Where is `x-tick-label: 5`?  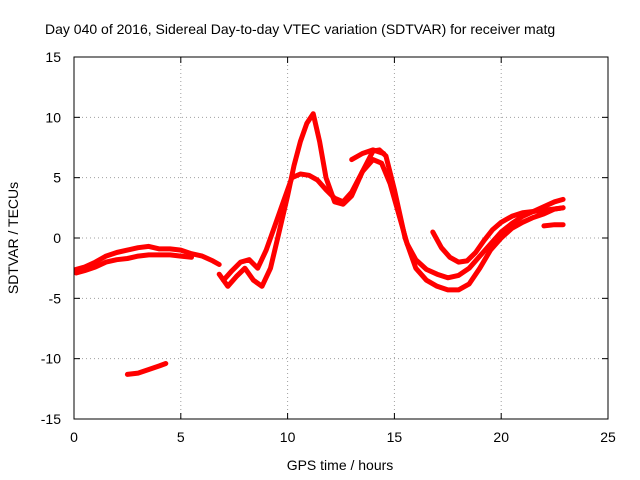
x-tick-label: 5 is located at coordinates (181, 437).